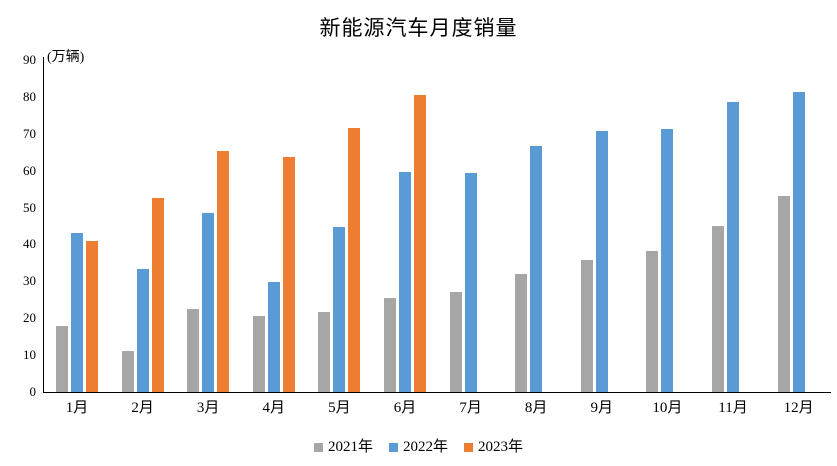 The height and width of the screenshot is (466, 837). I want to click on x-axis-tick-label: 6月, so click(405, 408).